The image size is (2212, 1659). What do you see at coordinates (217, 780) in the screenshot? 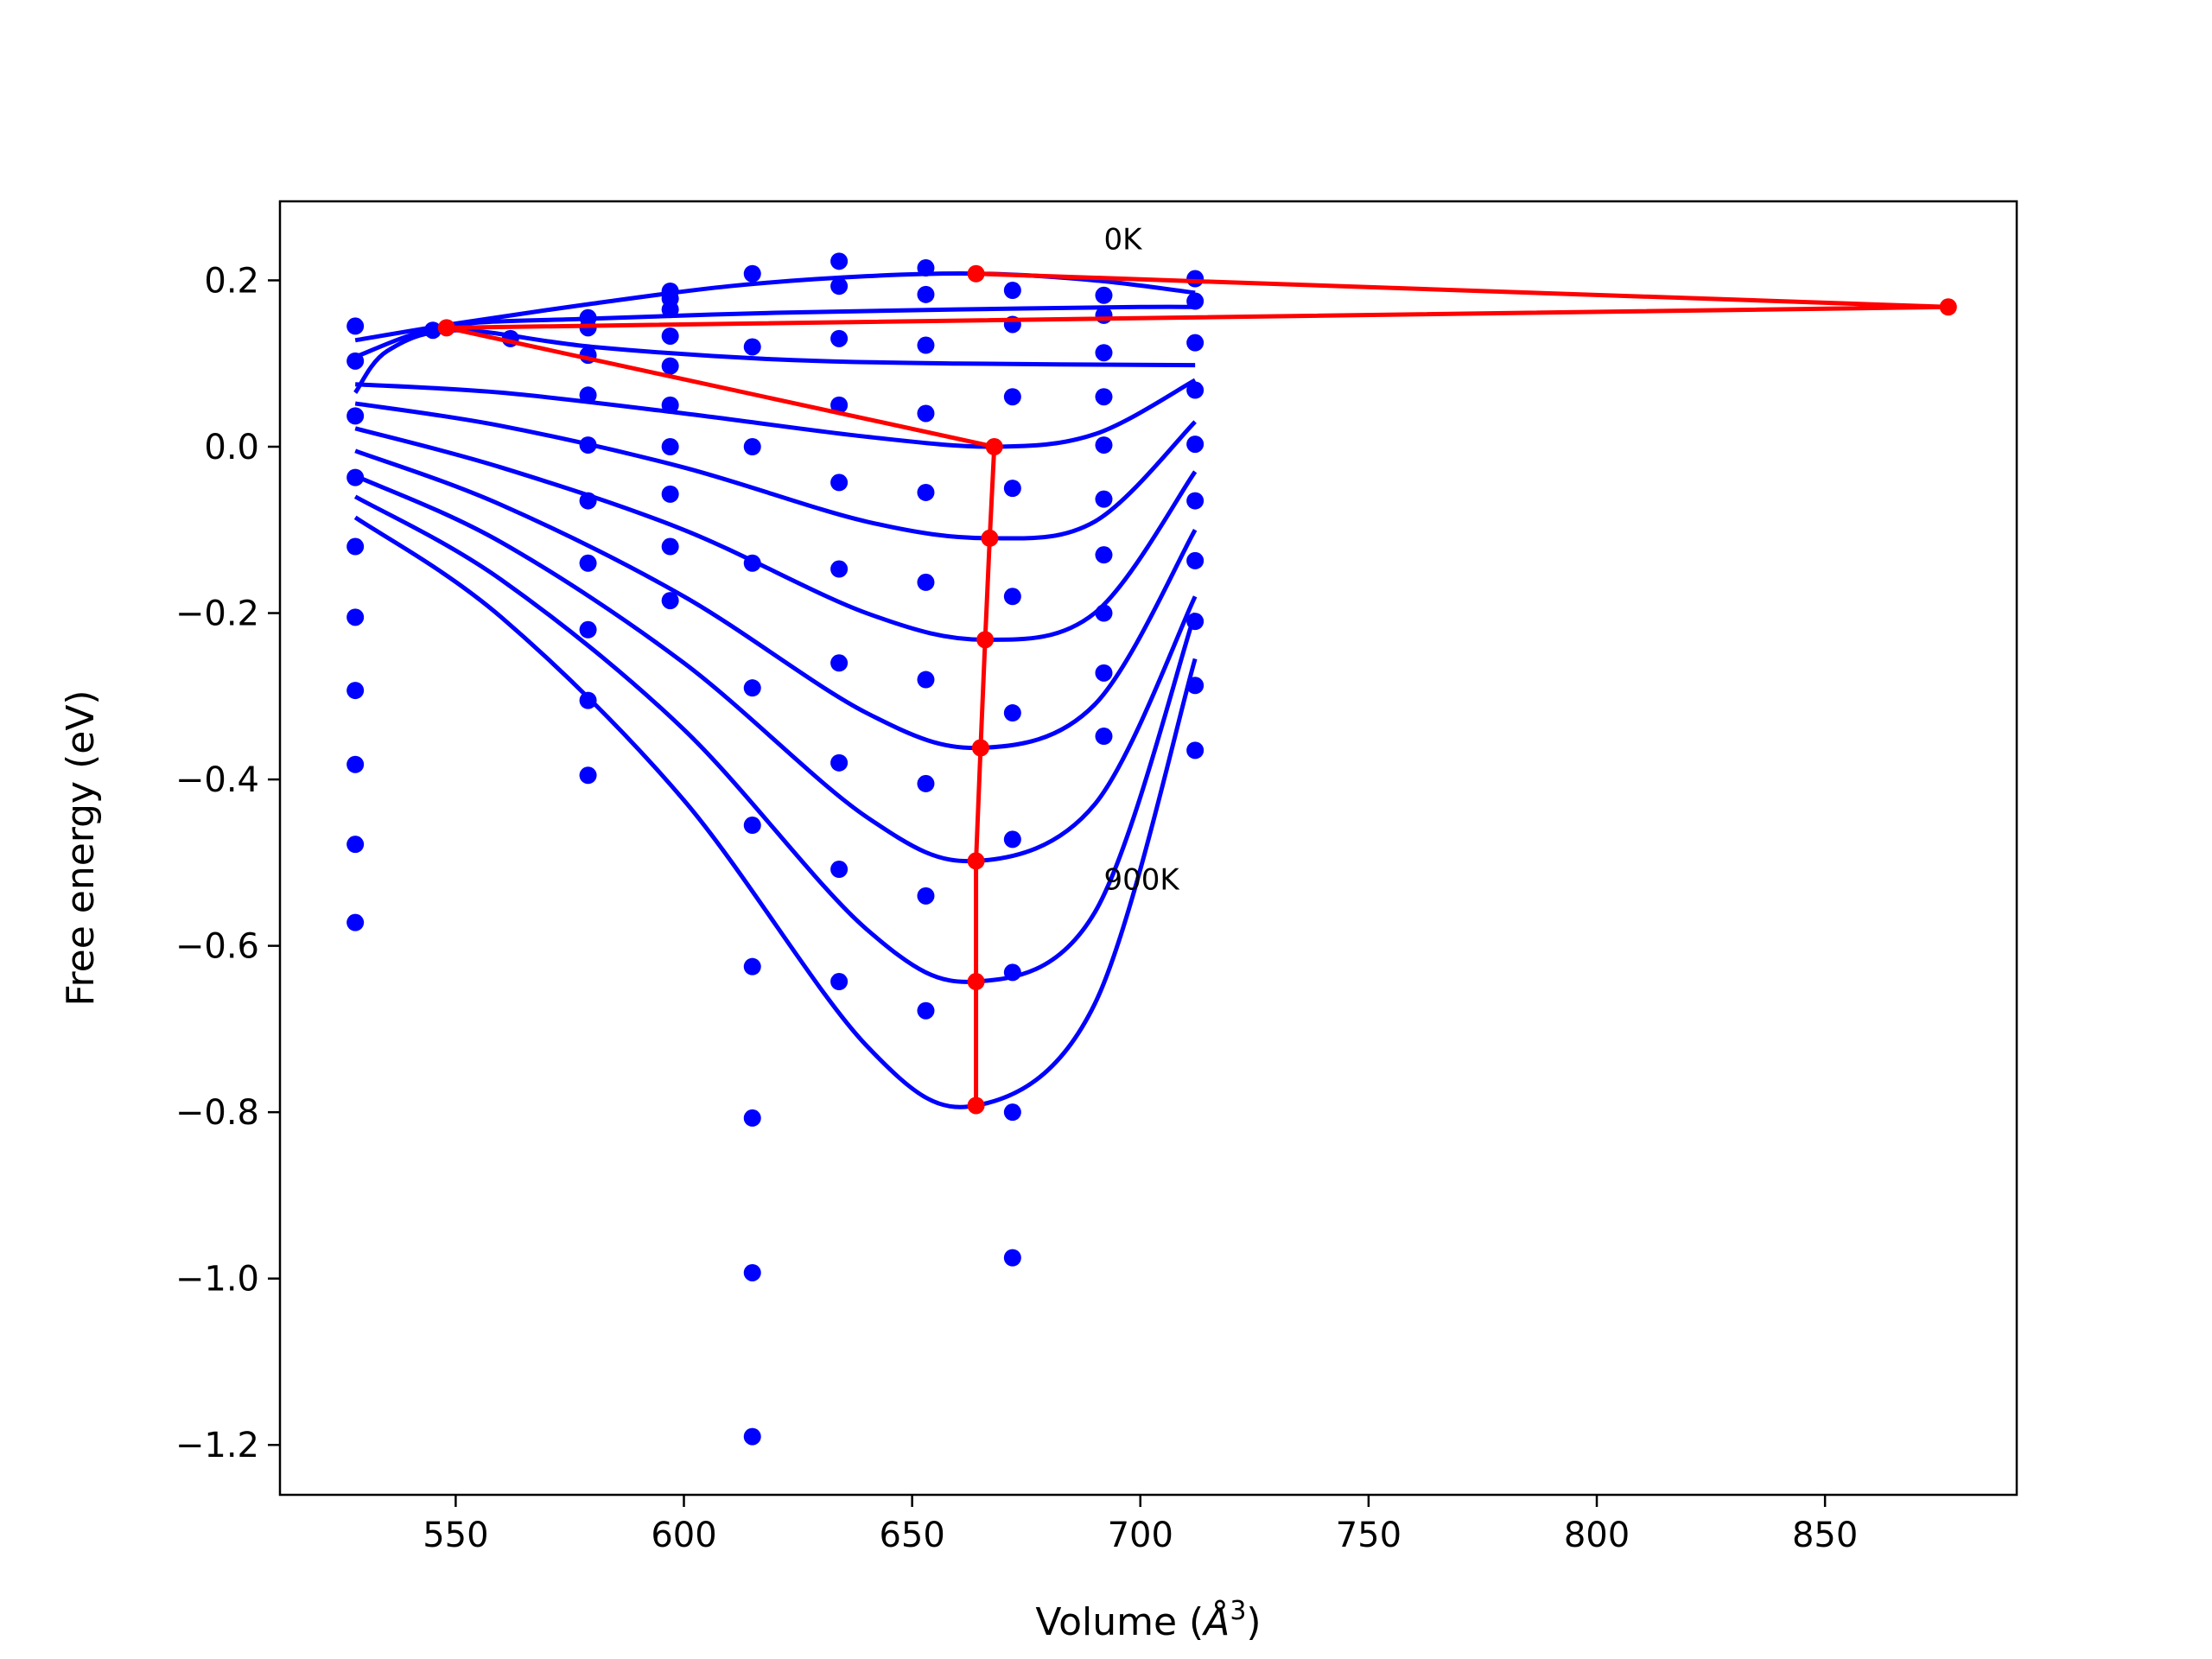
I see `y-tick-label-3: −0.4` at bounding box center [217, 780].